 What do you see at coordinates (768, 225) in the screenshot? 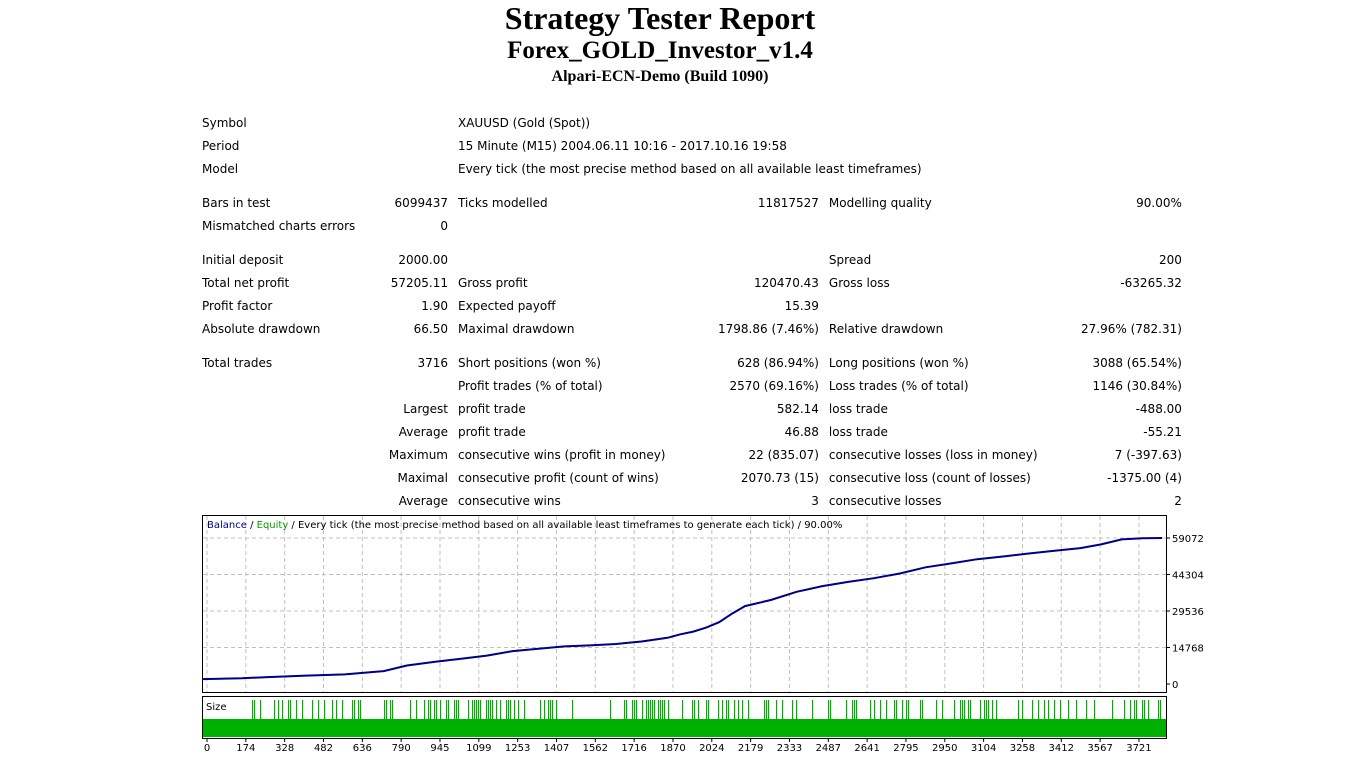
I see `stat-value` at bounding box center [768, 225].